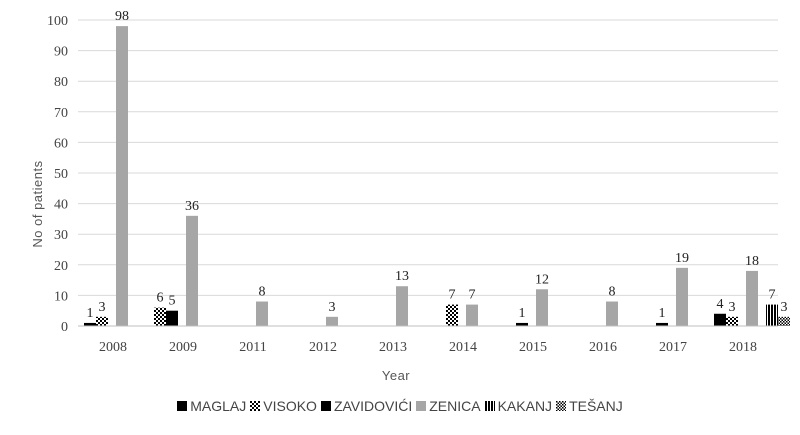  I want to click on legend-label: VISOKO, so click(290, 406).